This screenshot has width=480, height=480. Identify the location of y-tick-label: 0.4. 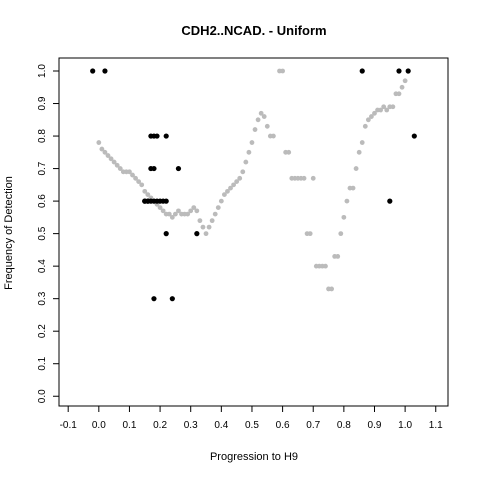
(42, 266).